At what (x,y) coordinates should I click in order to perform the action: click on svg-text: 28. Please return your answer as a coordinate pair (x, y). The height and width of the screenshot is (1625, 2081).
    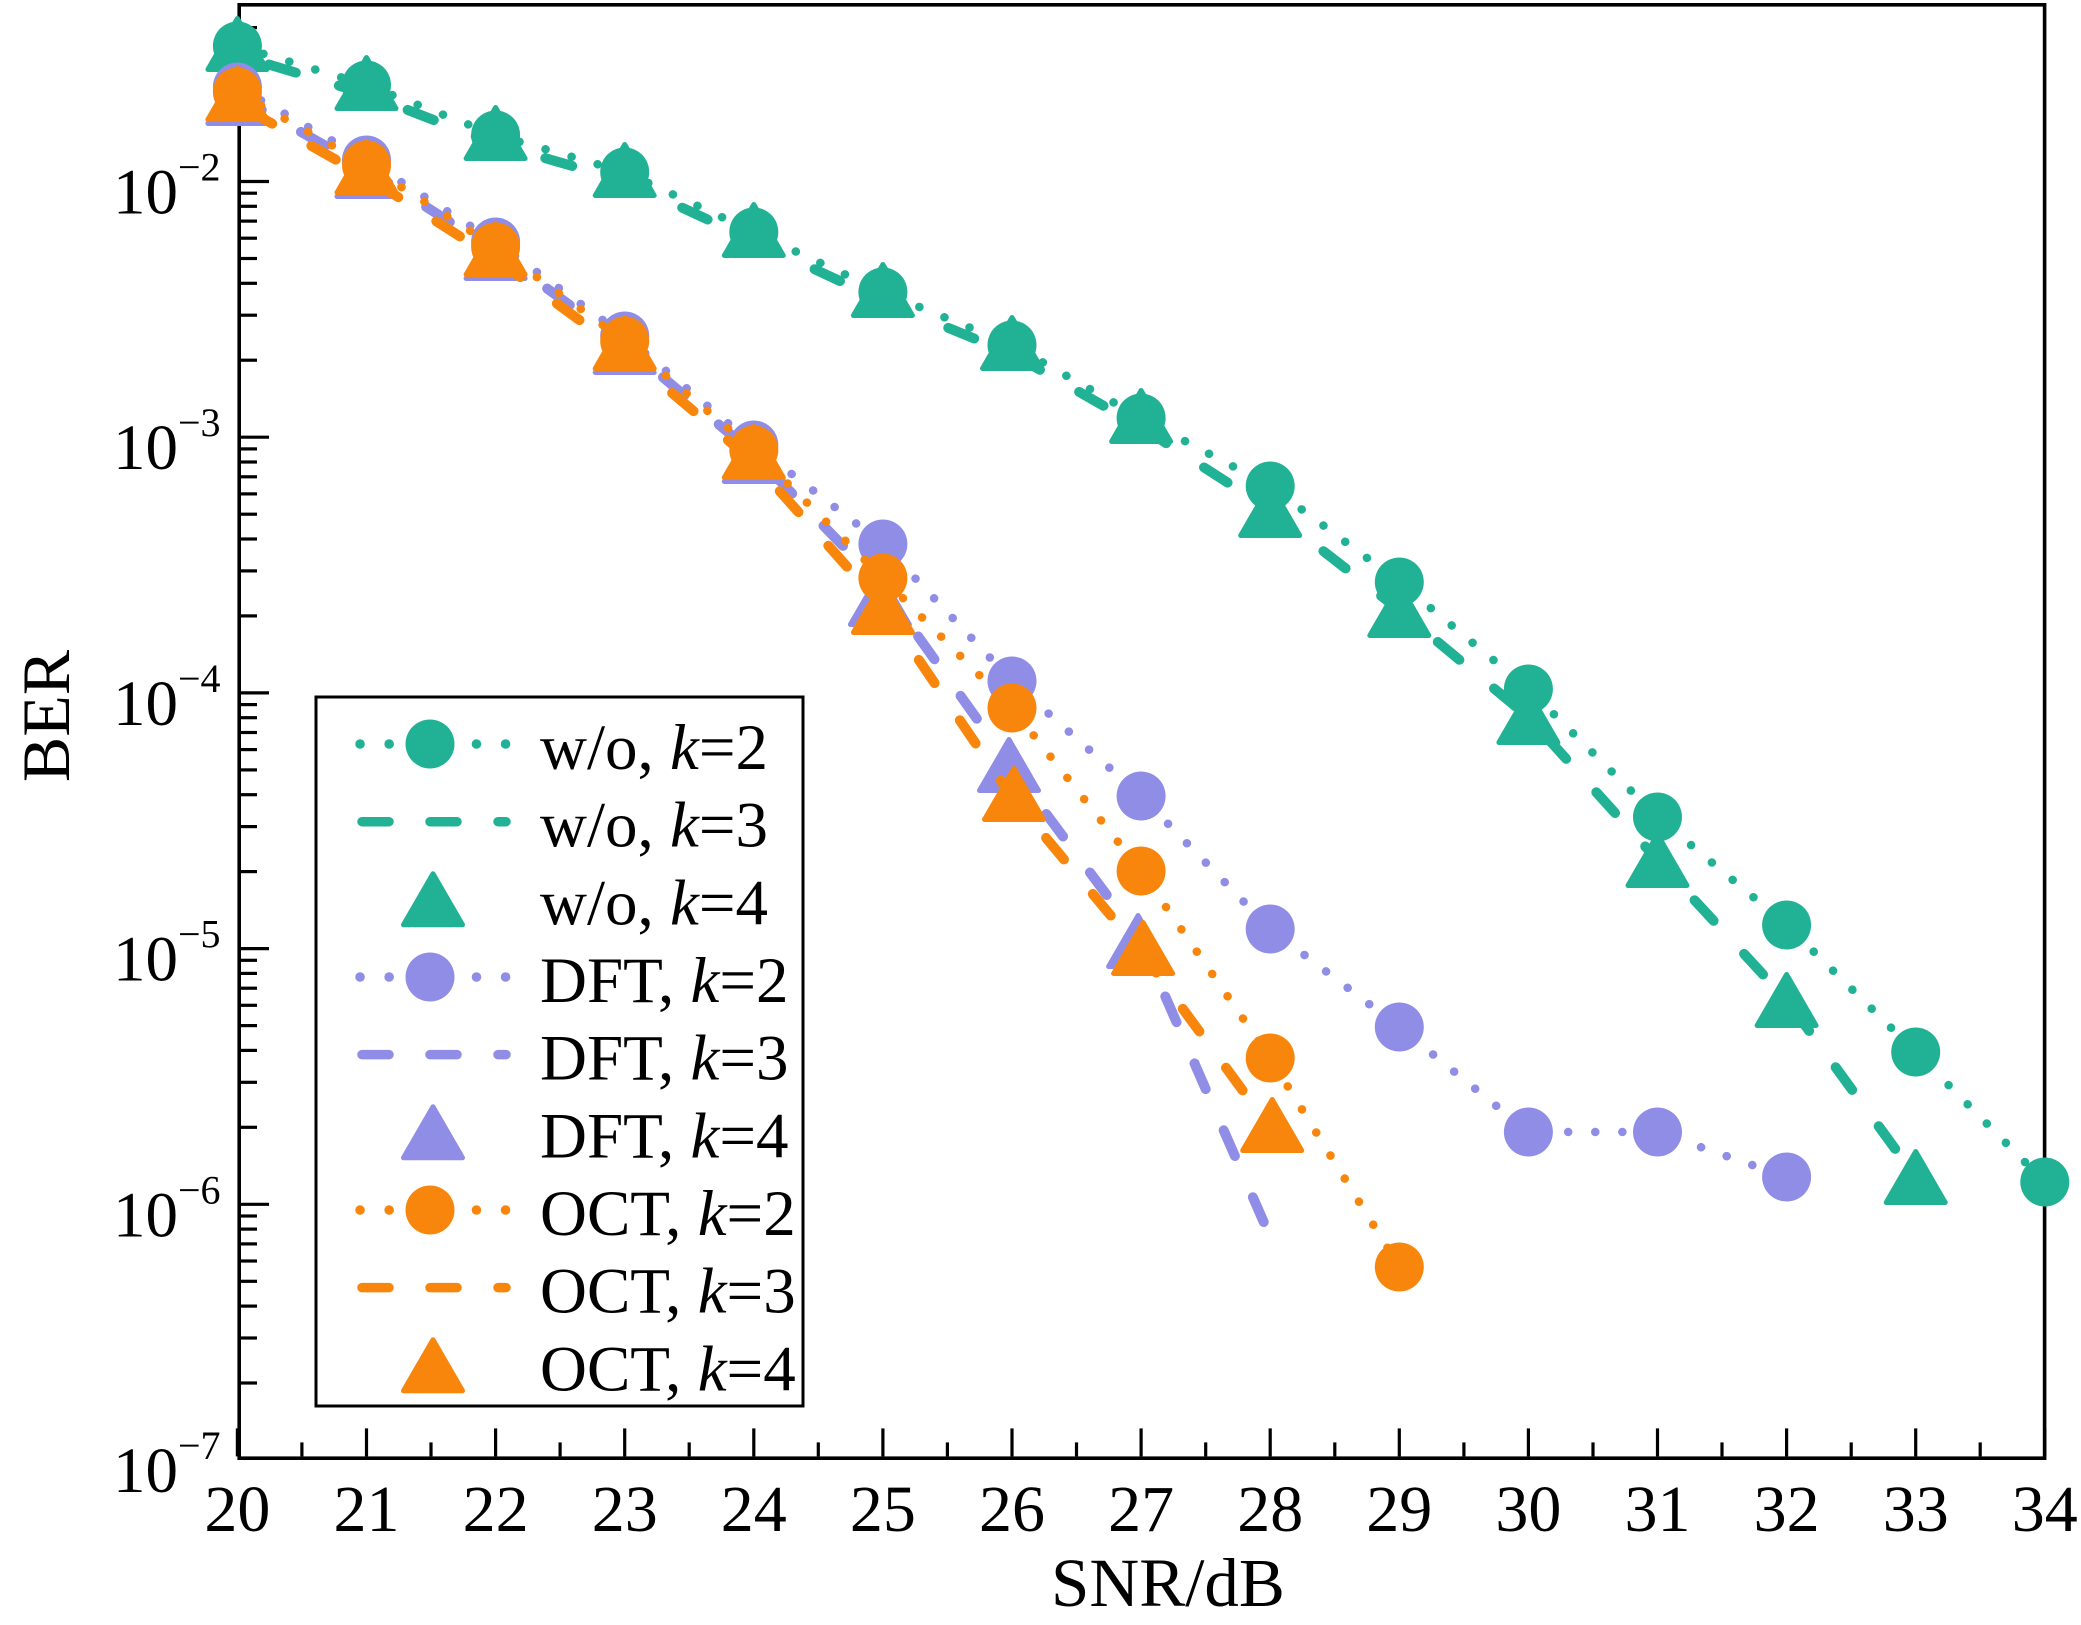
    Looking at the image, I should click on (1270, 1509).